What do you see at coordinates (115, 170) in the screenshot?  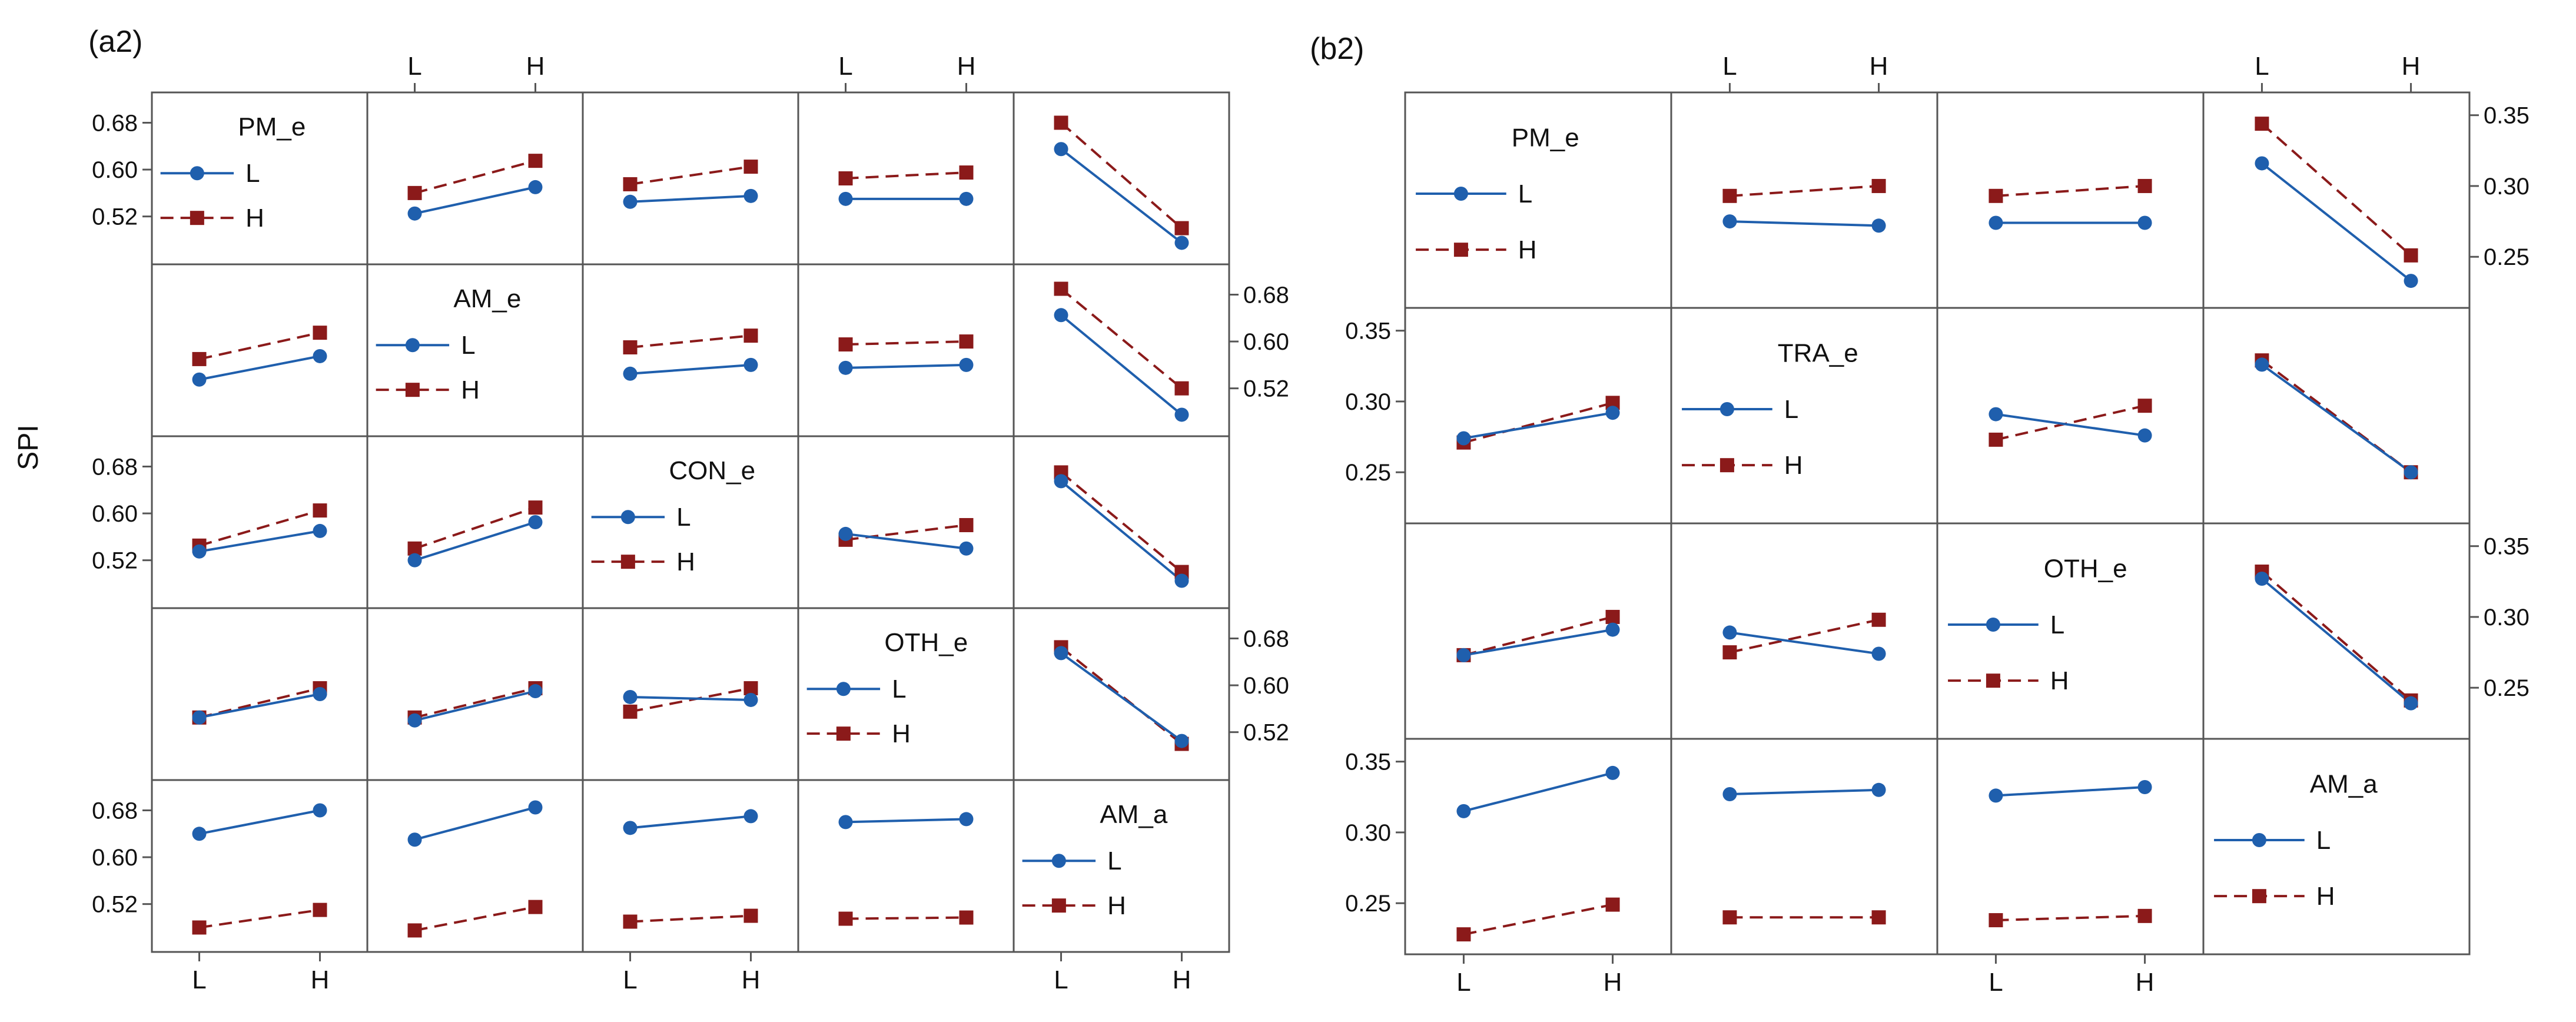 I see `left-y-tick-label: 0.60` at bounding box center [115, 170].